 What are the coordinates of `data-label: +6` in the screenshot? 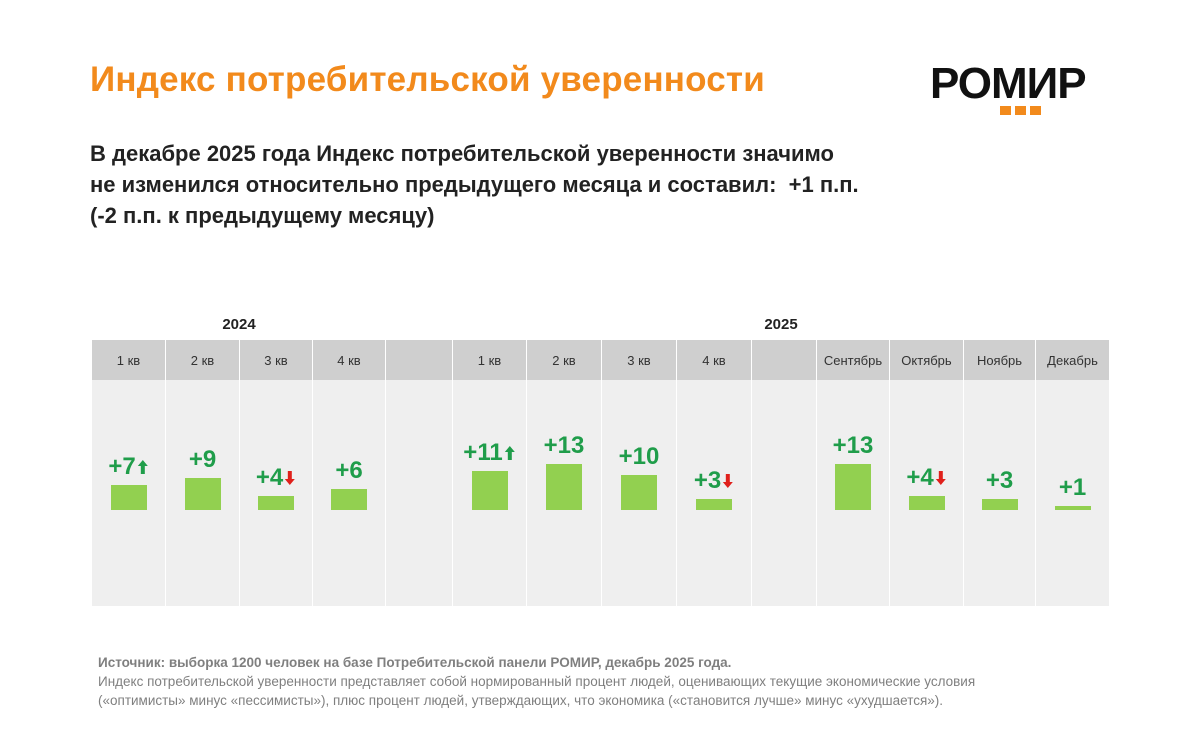 It's located at (348, 471).